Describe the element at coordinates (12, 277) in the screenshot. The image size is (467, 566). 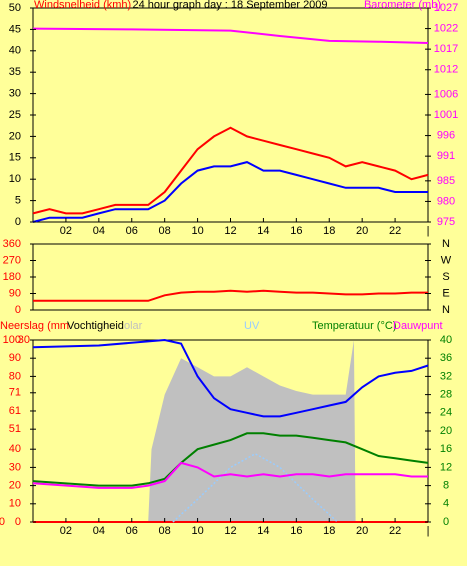
I see `y-tick-label: 180` at that location.